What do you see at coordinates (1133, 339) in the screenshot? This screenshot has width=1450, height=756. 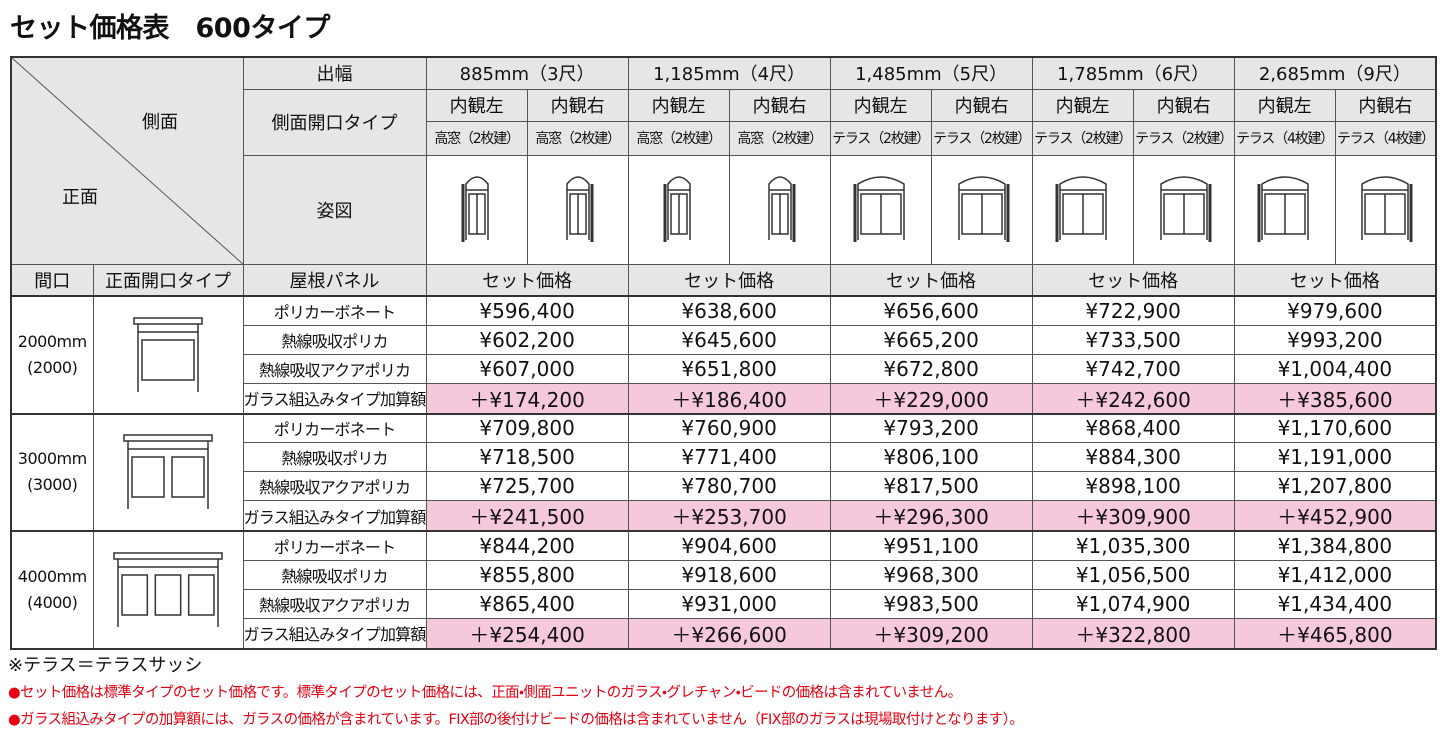 I see `price: ¥733,500` at bounding box center [1133, 339].